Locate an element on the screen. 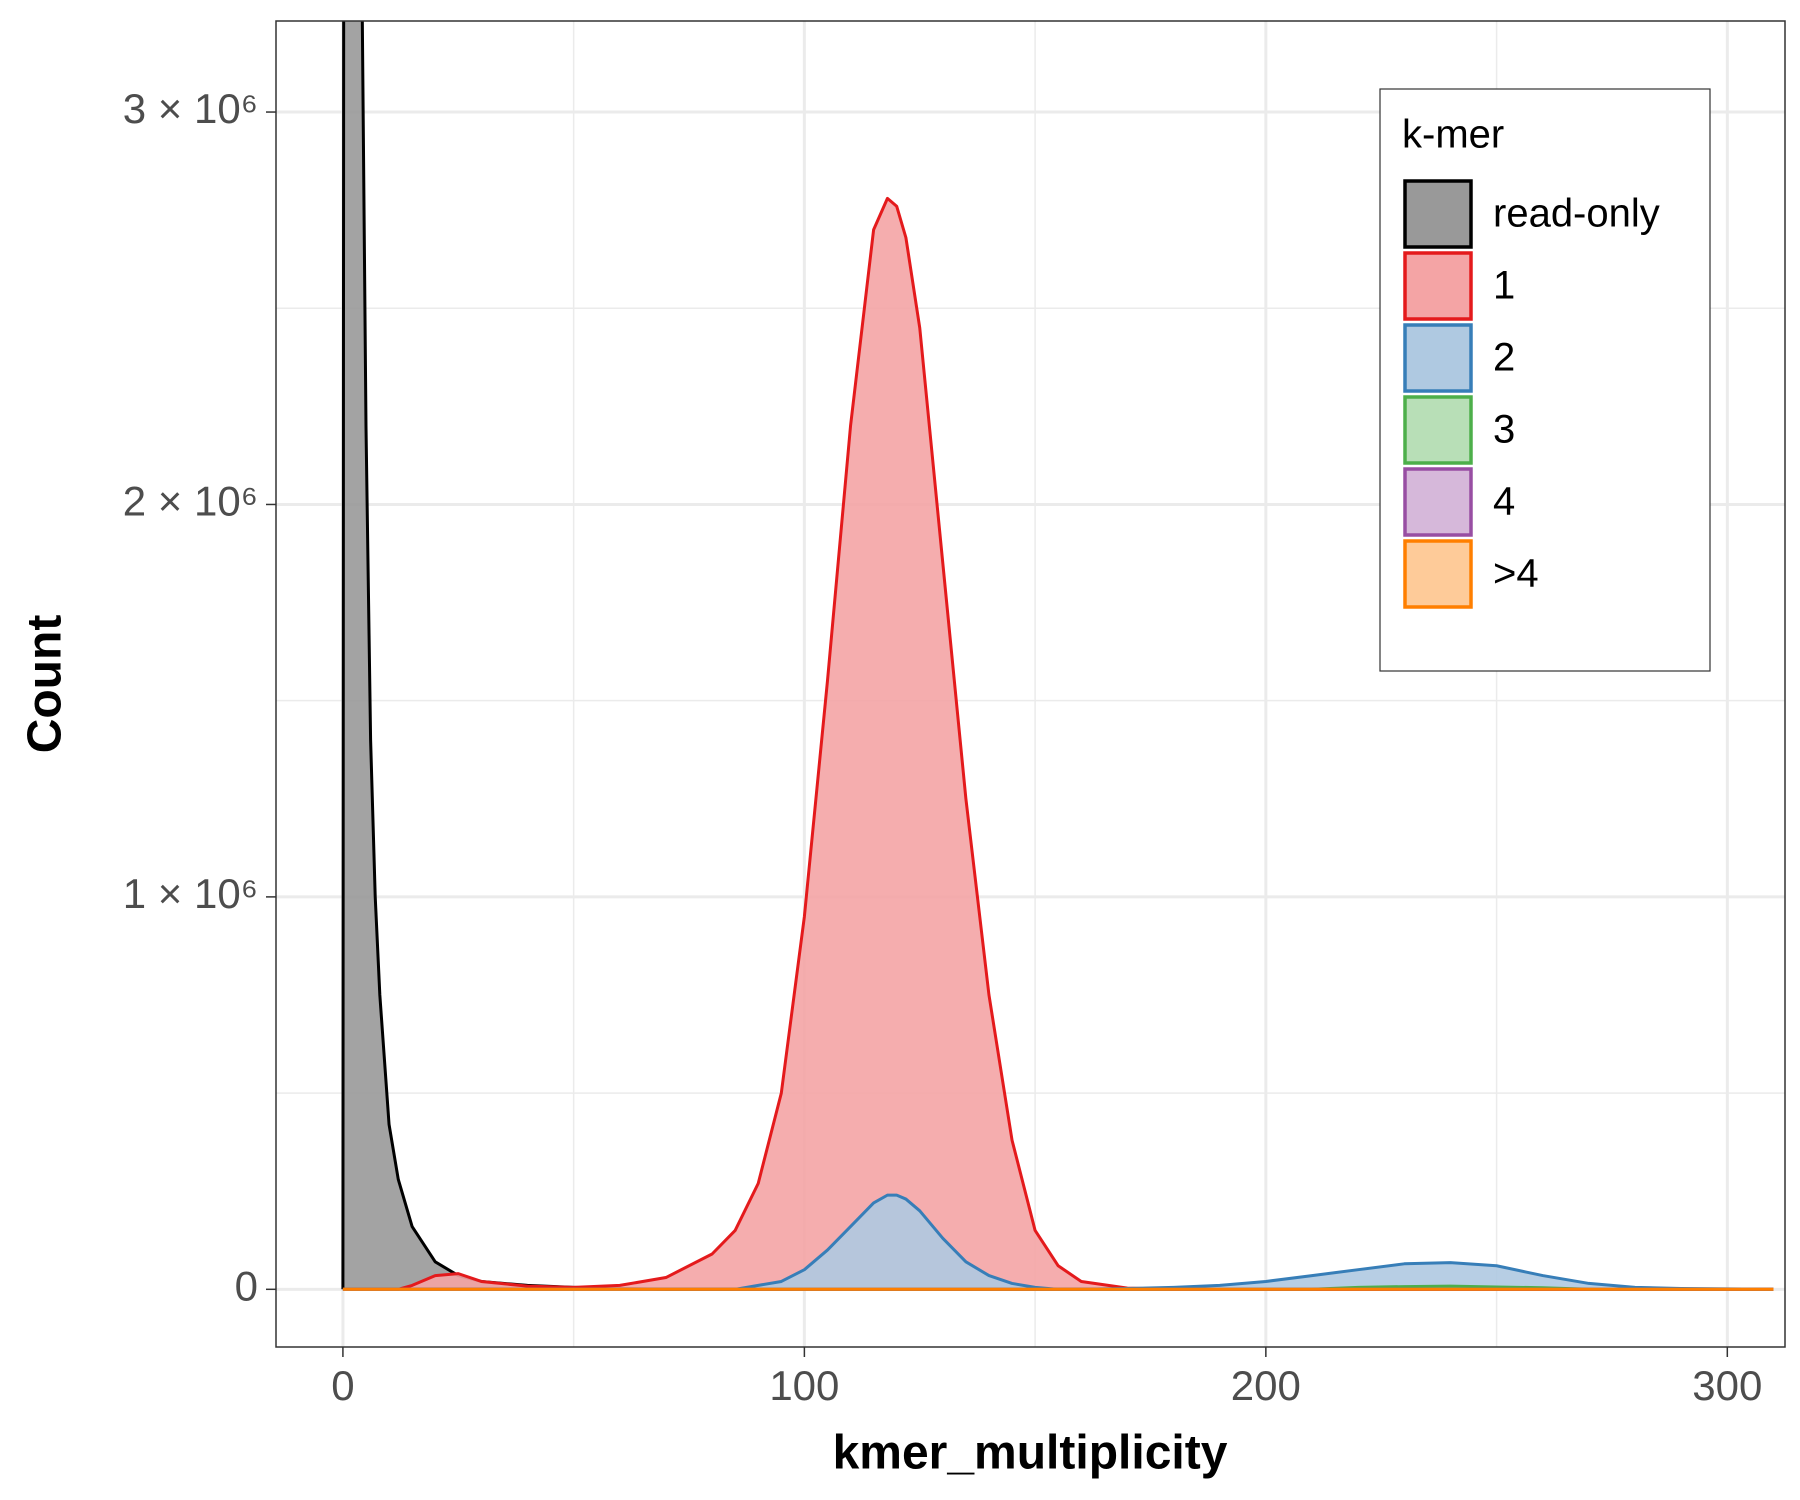 The image size is (1800, 1500). x-tick-label: 100 is located at coordinates (804, 1385).